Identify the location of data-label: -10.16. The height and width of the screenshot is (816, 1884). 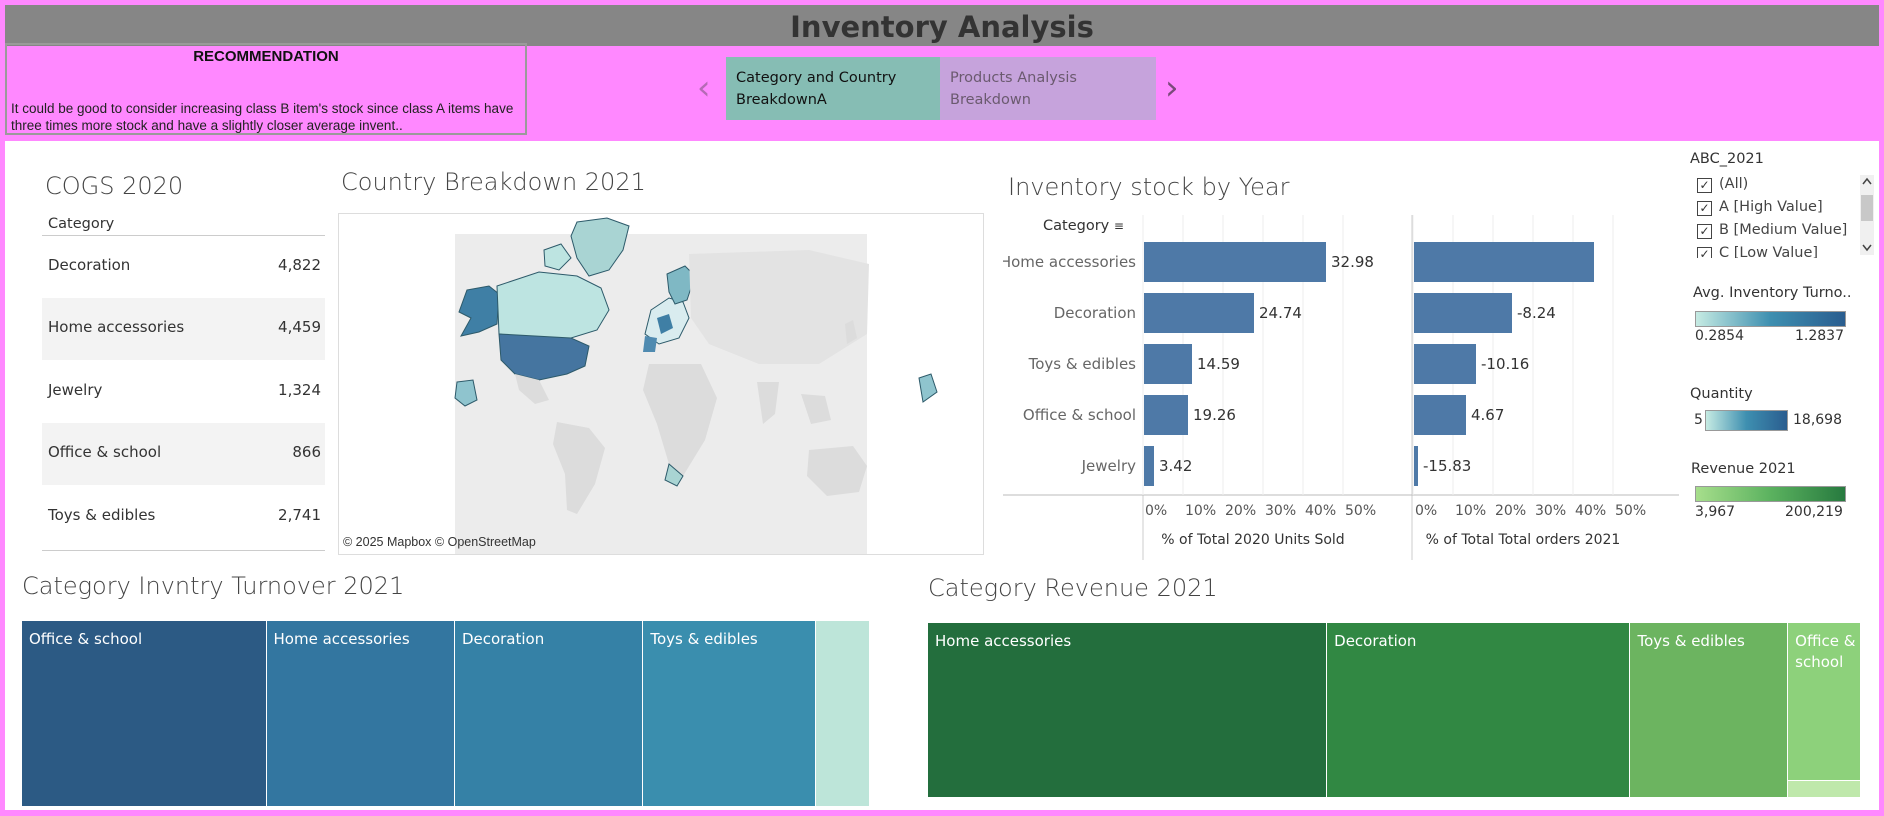
(1505, 364).